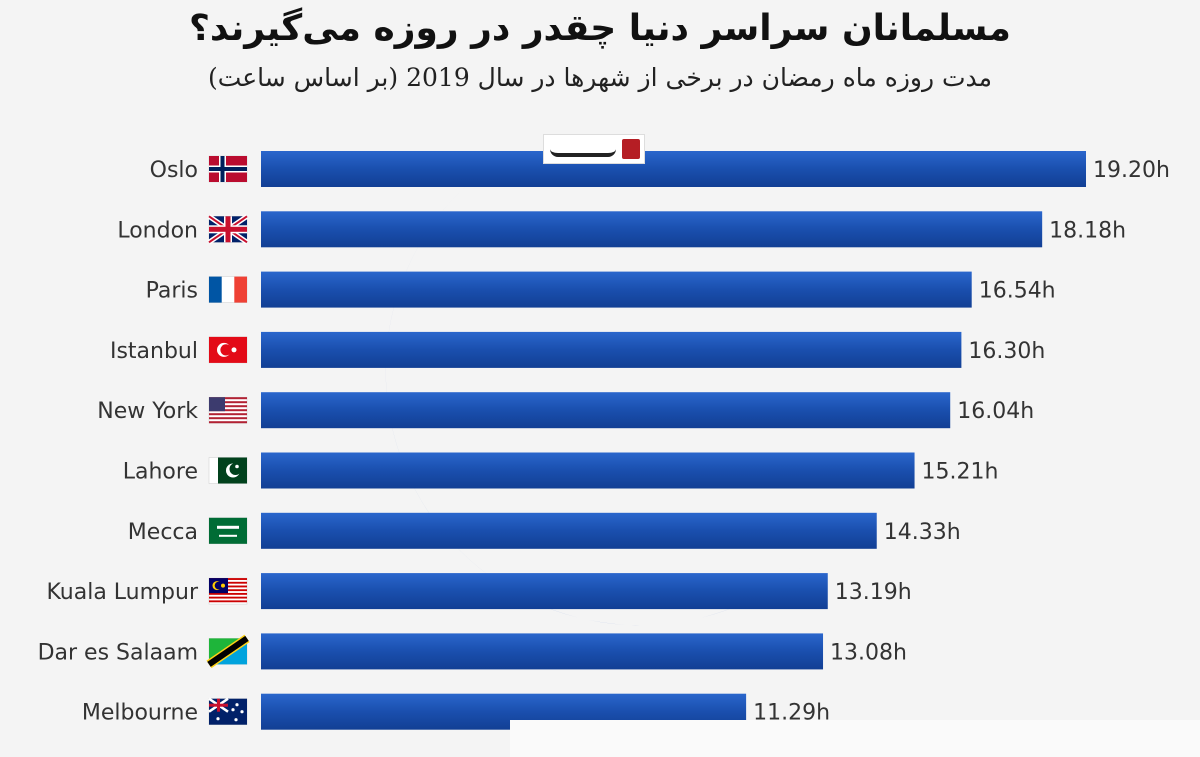 The image size is (1200, 757). What do you see at coordinates (569, 530) in the screenshot?
I see `bar-mecca` at bounding box center [569, 530].